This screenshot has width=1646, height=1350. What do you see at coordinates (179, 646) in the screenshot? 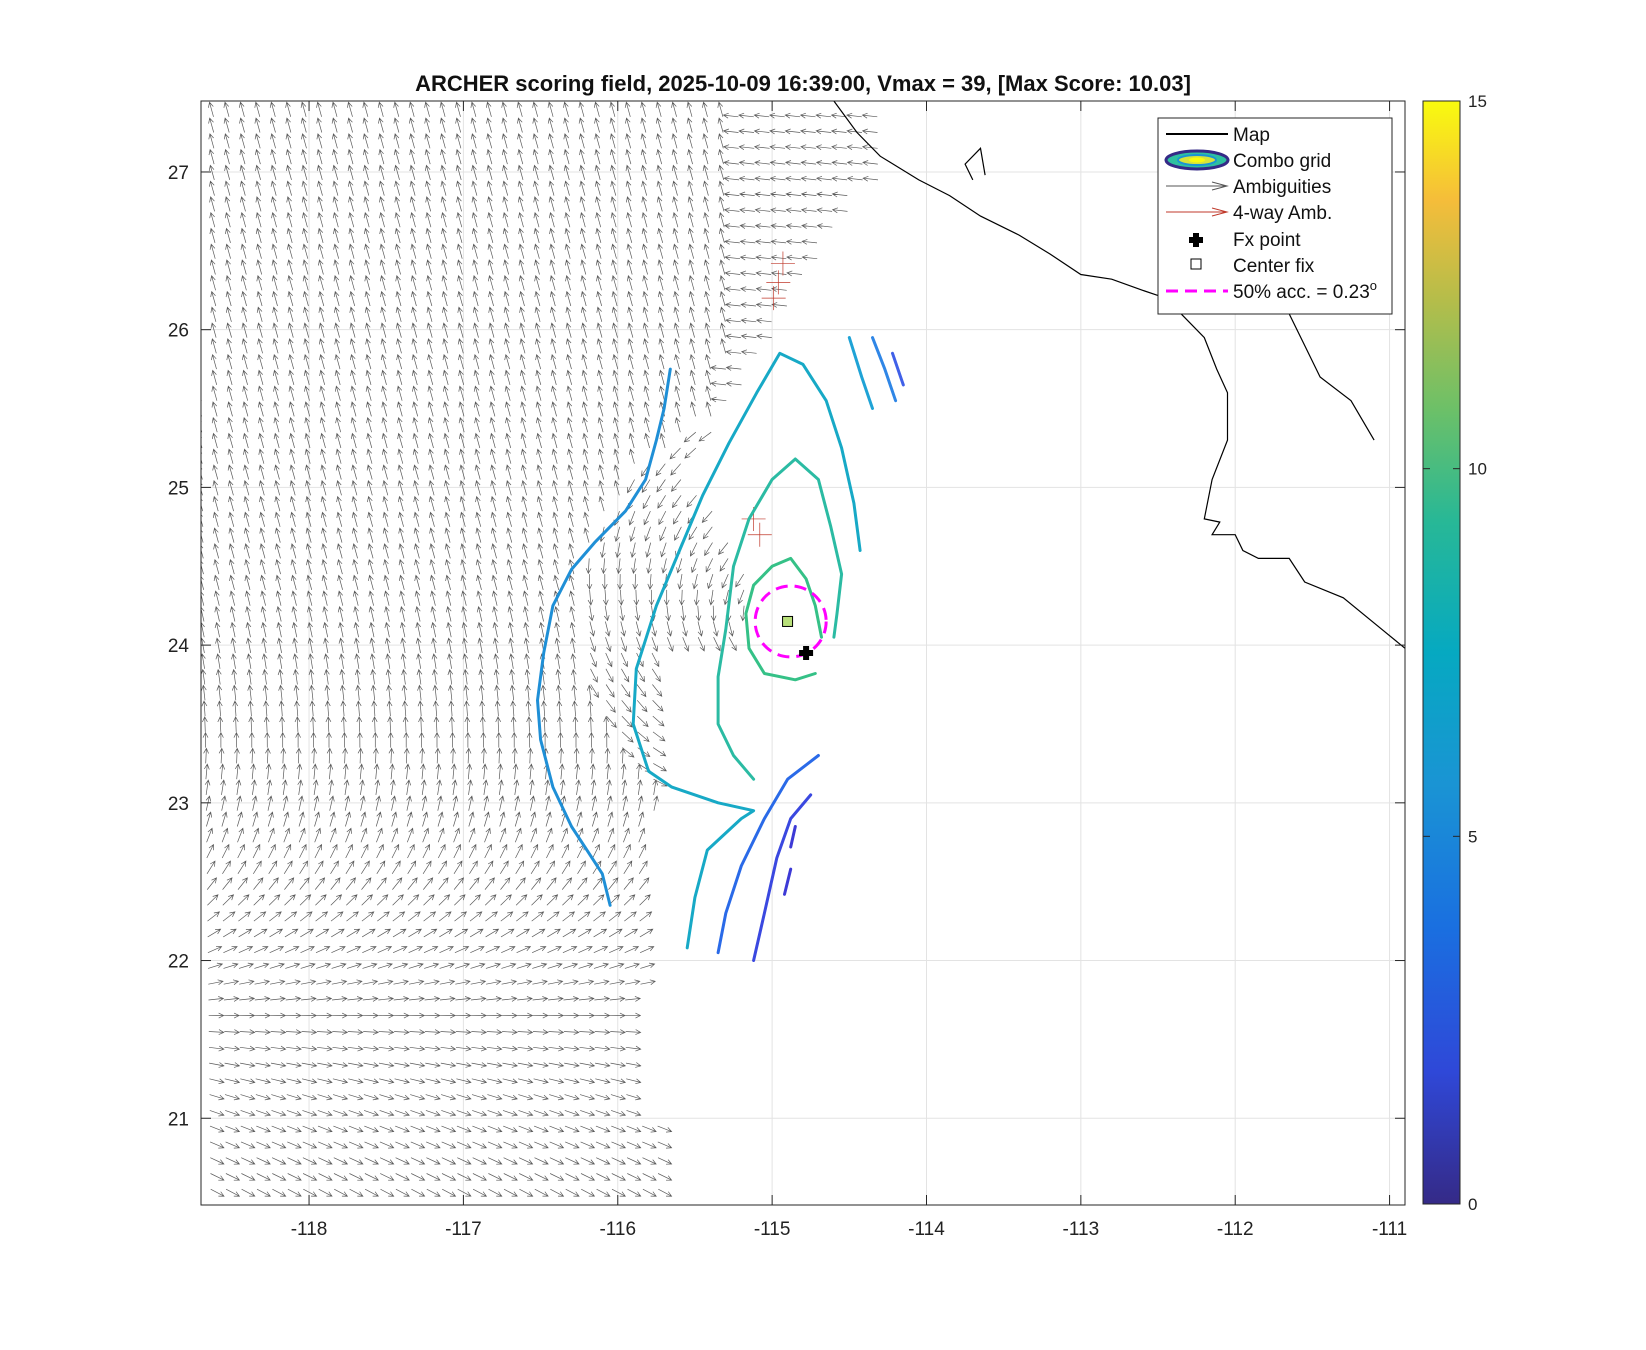
I see `y-tick-label: 24` at bounding box center [179, 646].